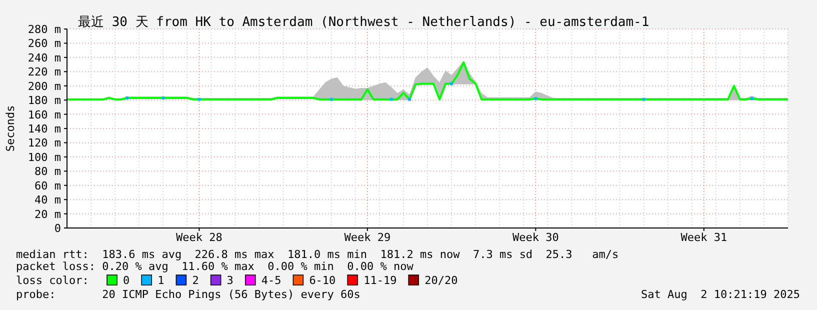 This screenshot has width=817, height=310. Describe the element at coordinates (441, 280) in the screenshot. I see `legend-label: 20/20` at that location.